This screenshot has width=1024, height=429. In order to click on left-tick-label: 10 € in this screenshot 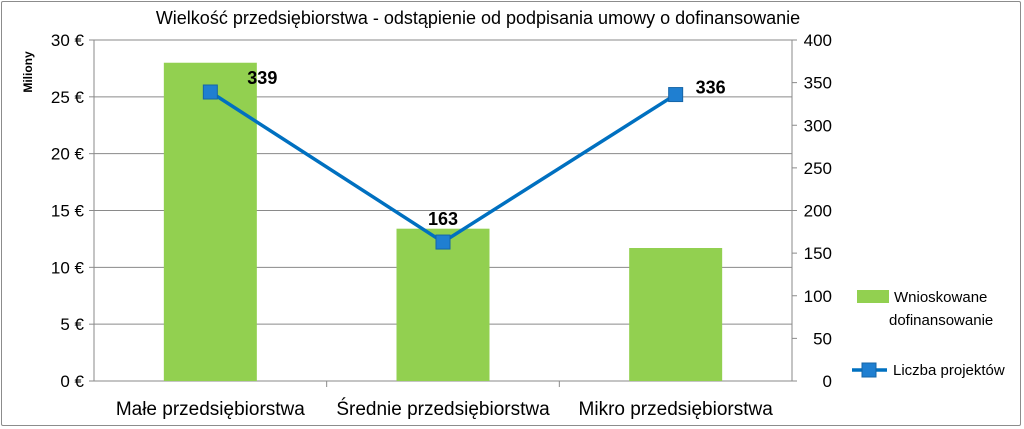, I will do `click(68, 267)`.